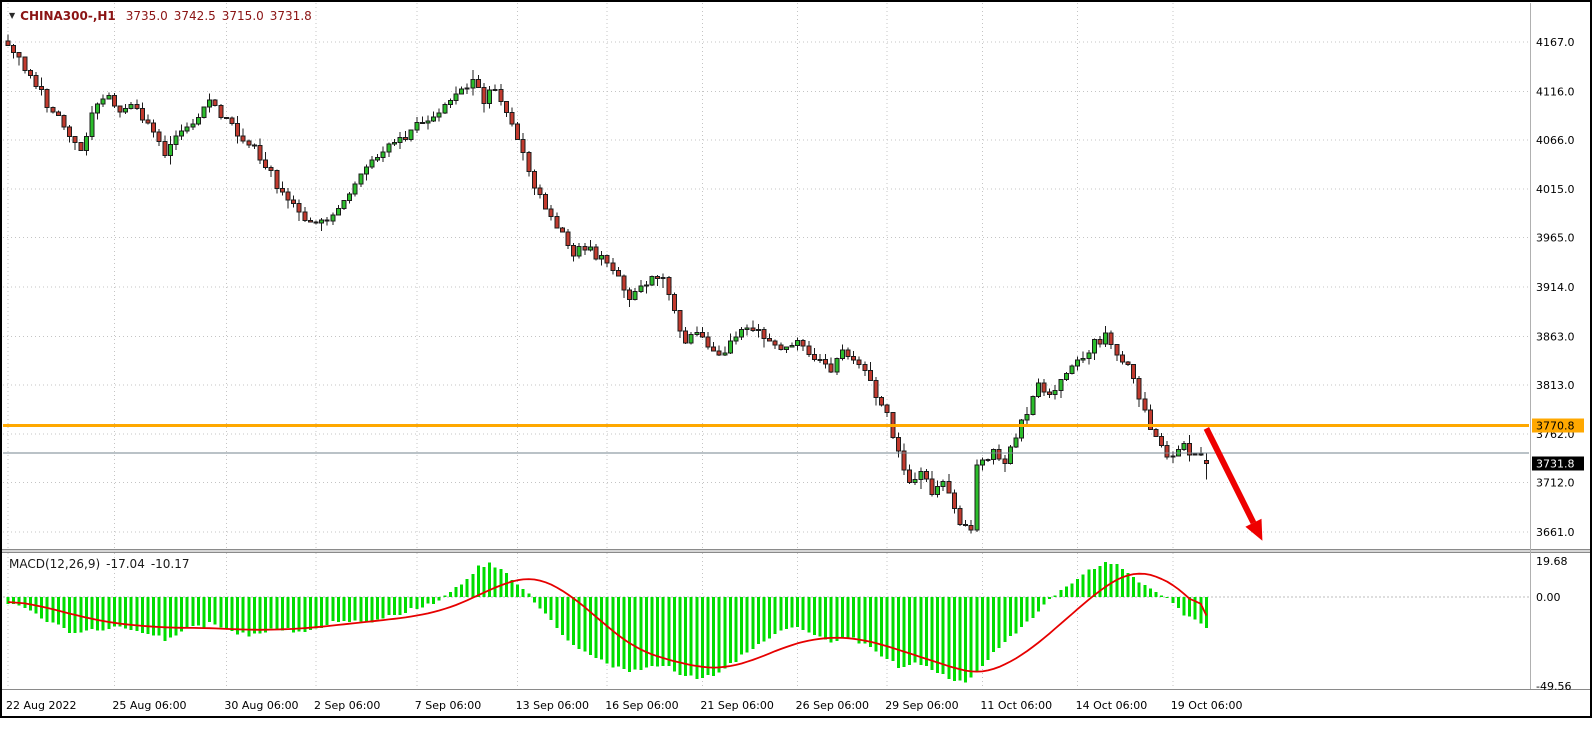 This screenshot has width=1592, height=730. What do you see at coordinates (55, 564) in the screenshot?
I see `macd-name: MACD(12,26,9)` at bounding box center [55, 564].